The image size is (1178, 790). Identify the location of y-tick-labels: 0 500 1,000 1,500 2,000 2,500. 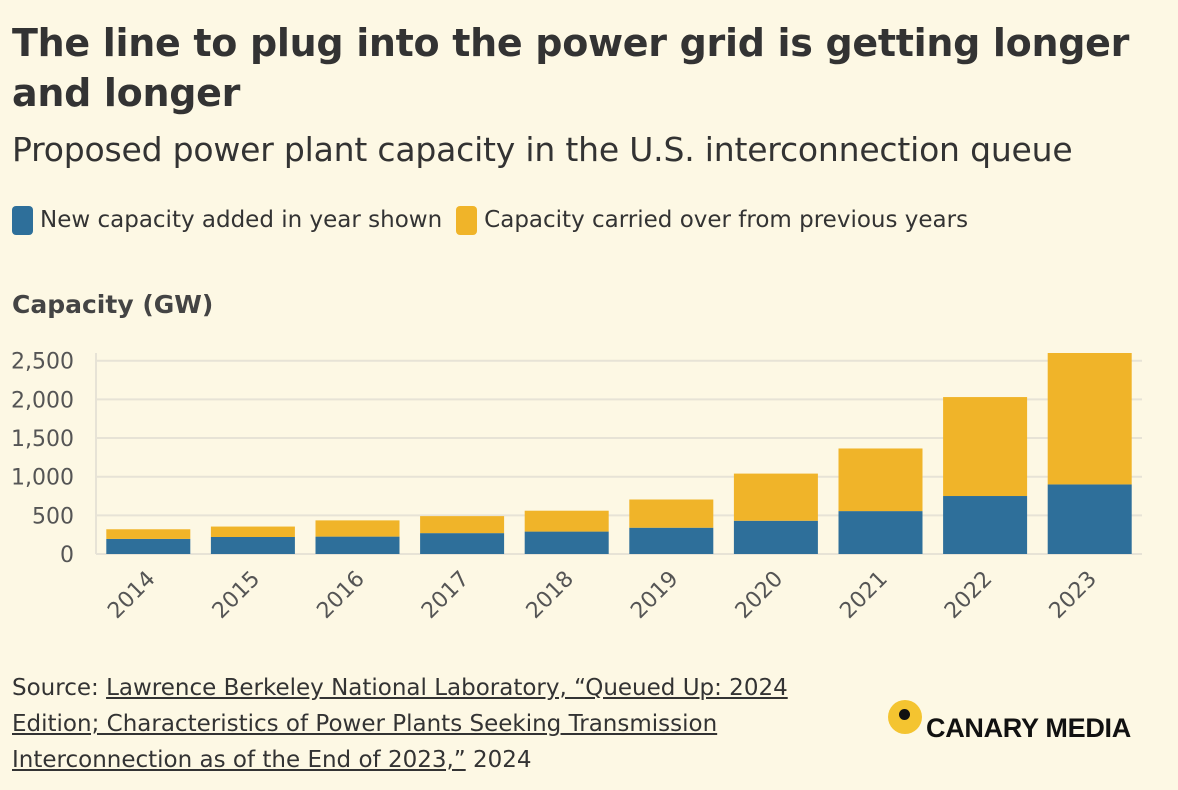
(42, 459).